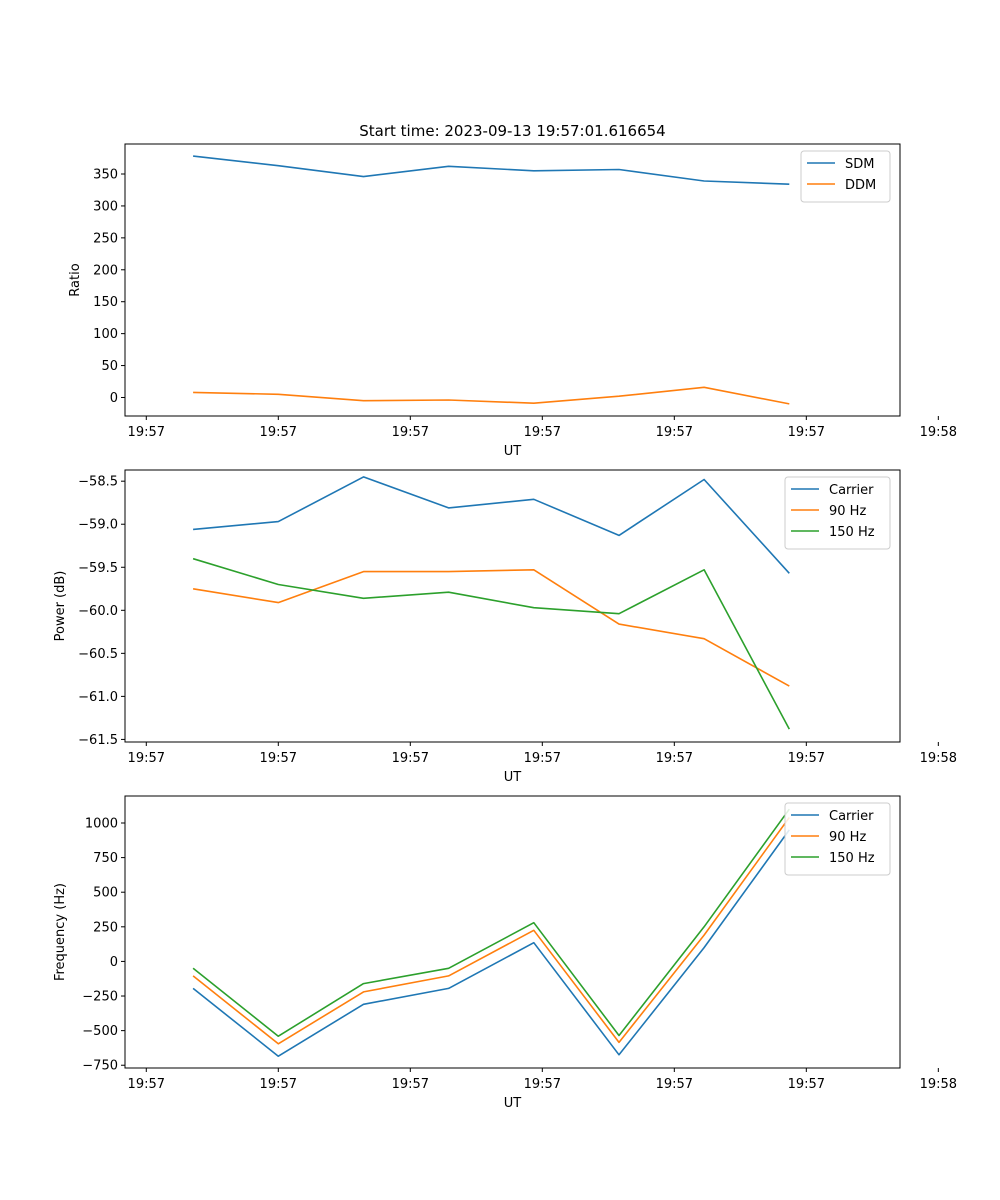  Describe the element at coordinates (98, 611) in the screenshot. I see `y-tick-label: −60.0` at that location.